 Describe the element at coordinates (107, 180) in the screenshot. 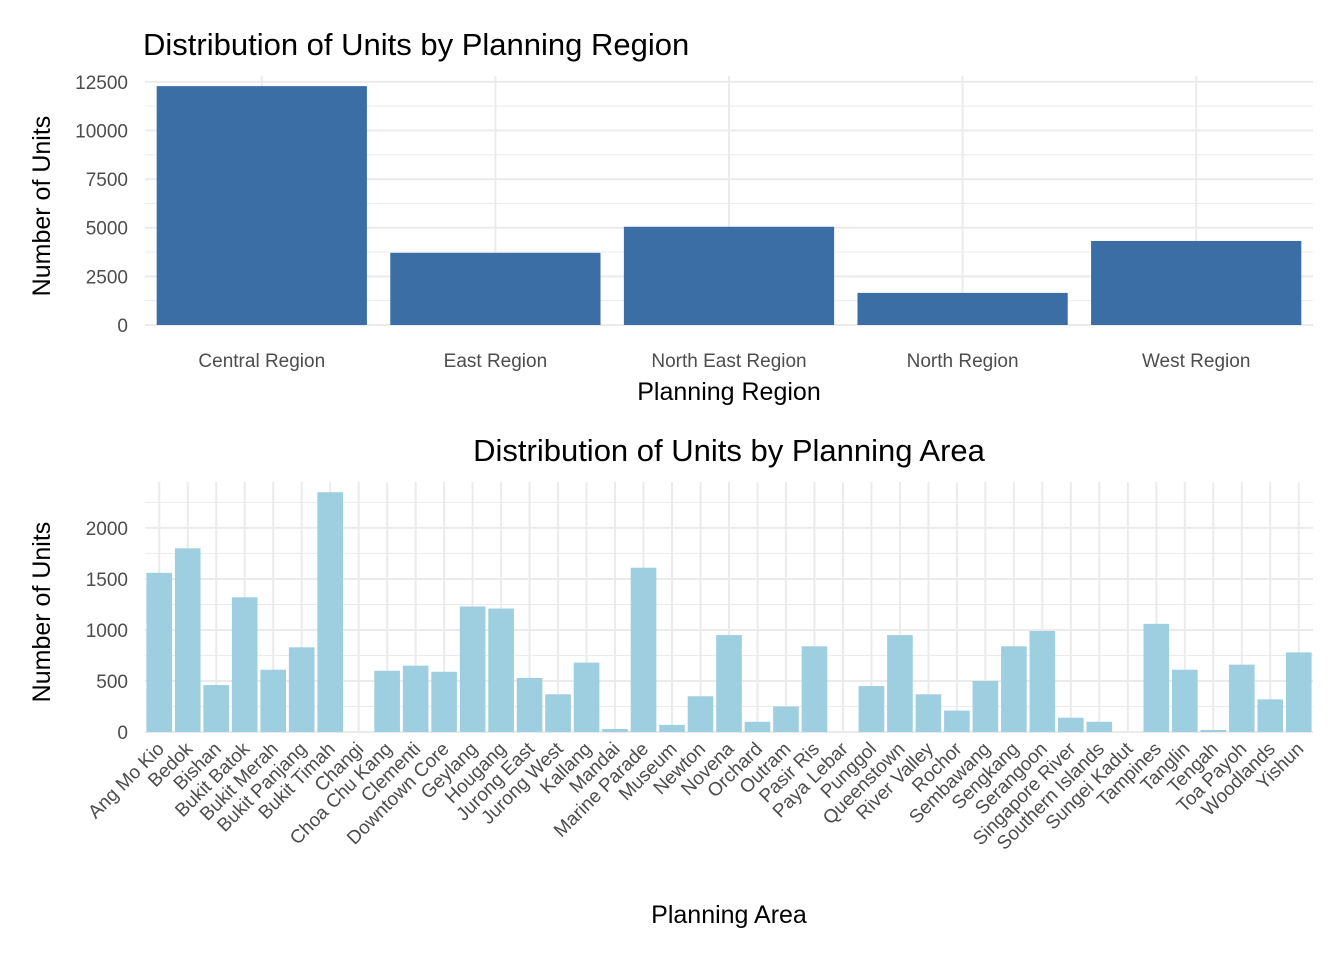

I see `y-tick-label: 7500` at that location.